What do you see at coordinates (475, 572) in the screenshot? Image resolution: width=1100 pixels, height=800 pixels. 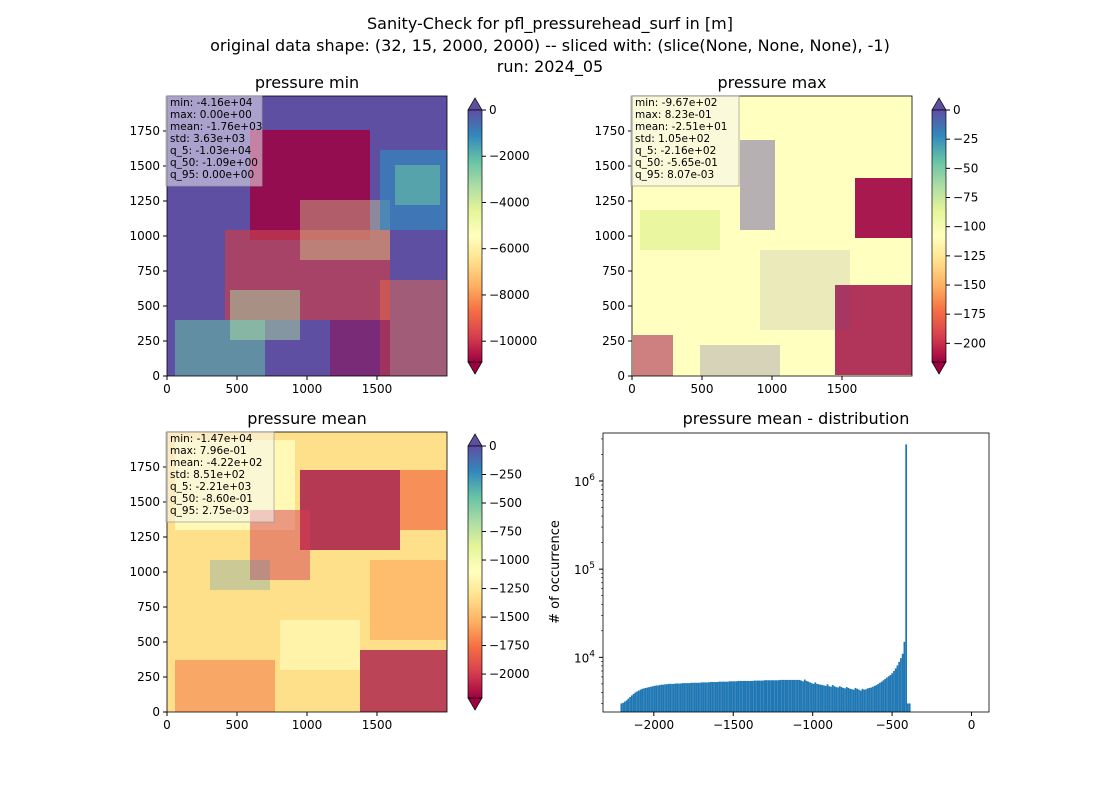 I see `colorbar-scale` at bounding box center [475, 572].